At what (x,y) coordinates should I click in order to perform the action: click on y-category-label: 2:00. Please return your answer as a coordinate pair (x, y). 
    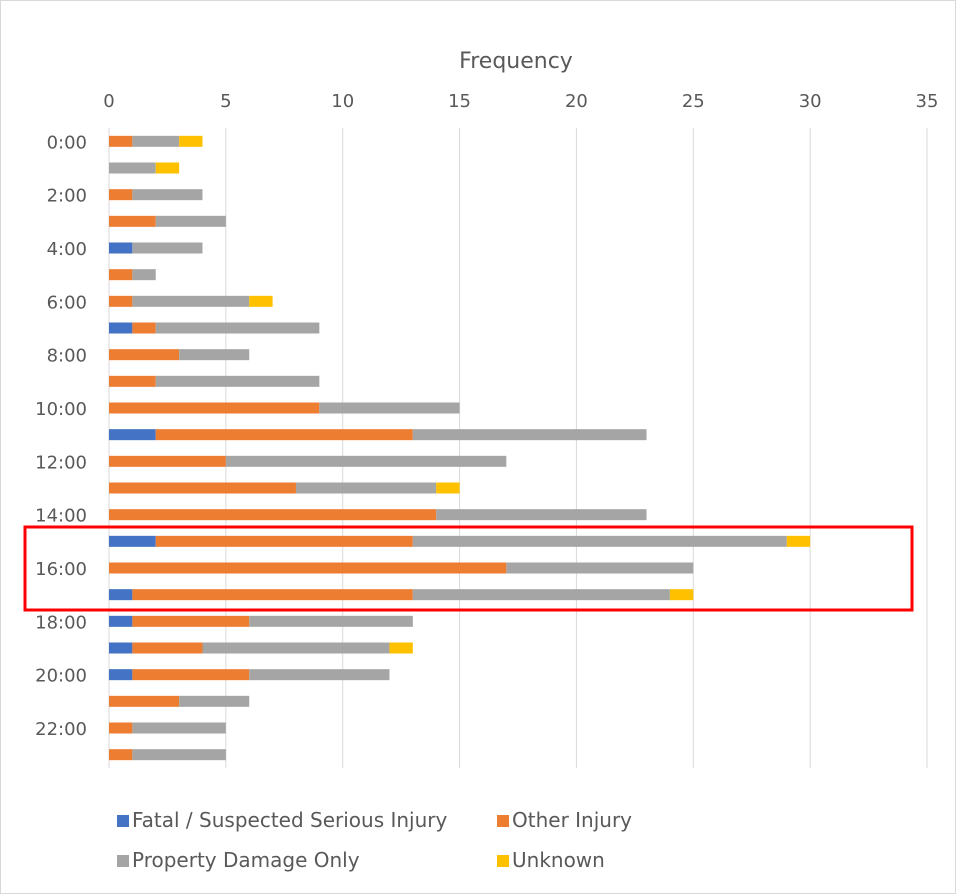
    Looking at the image, I should click on (67, 196).